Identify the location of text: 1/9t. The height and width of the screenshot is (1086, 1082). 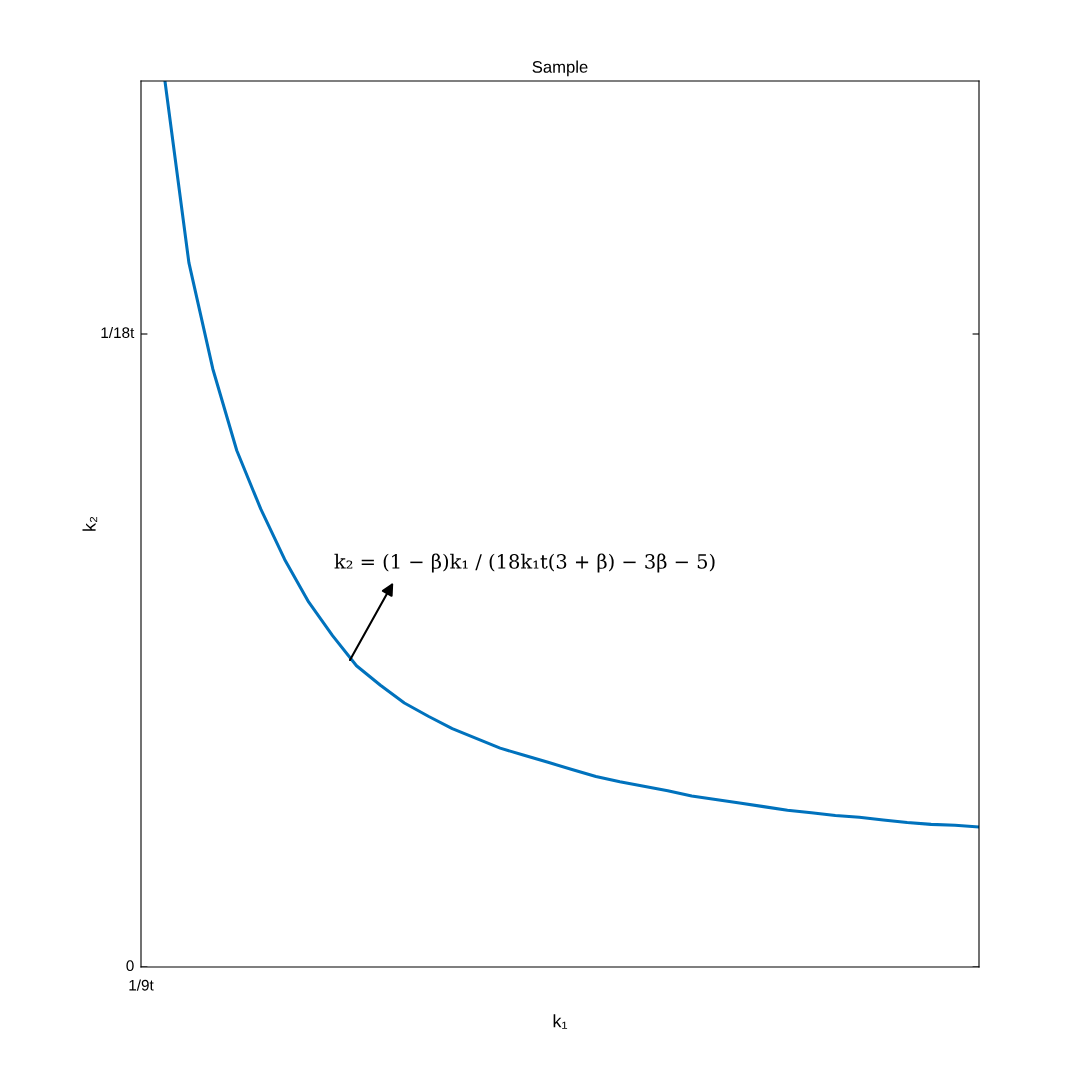
(141, 985).